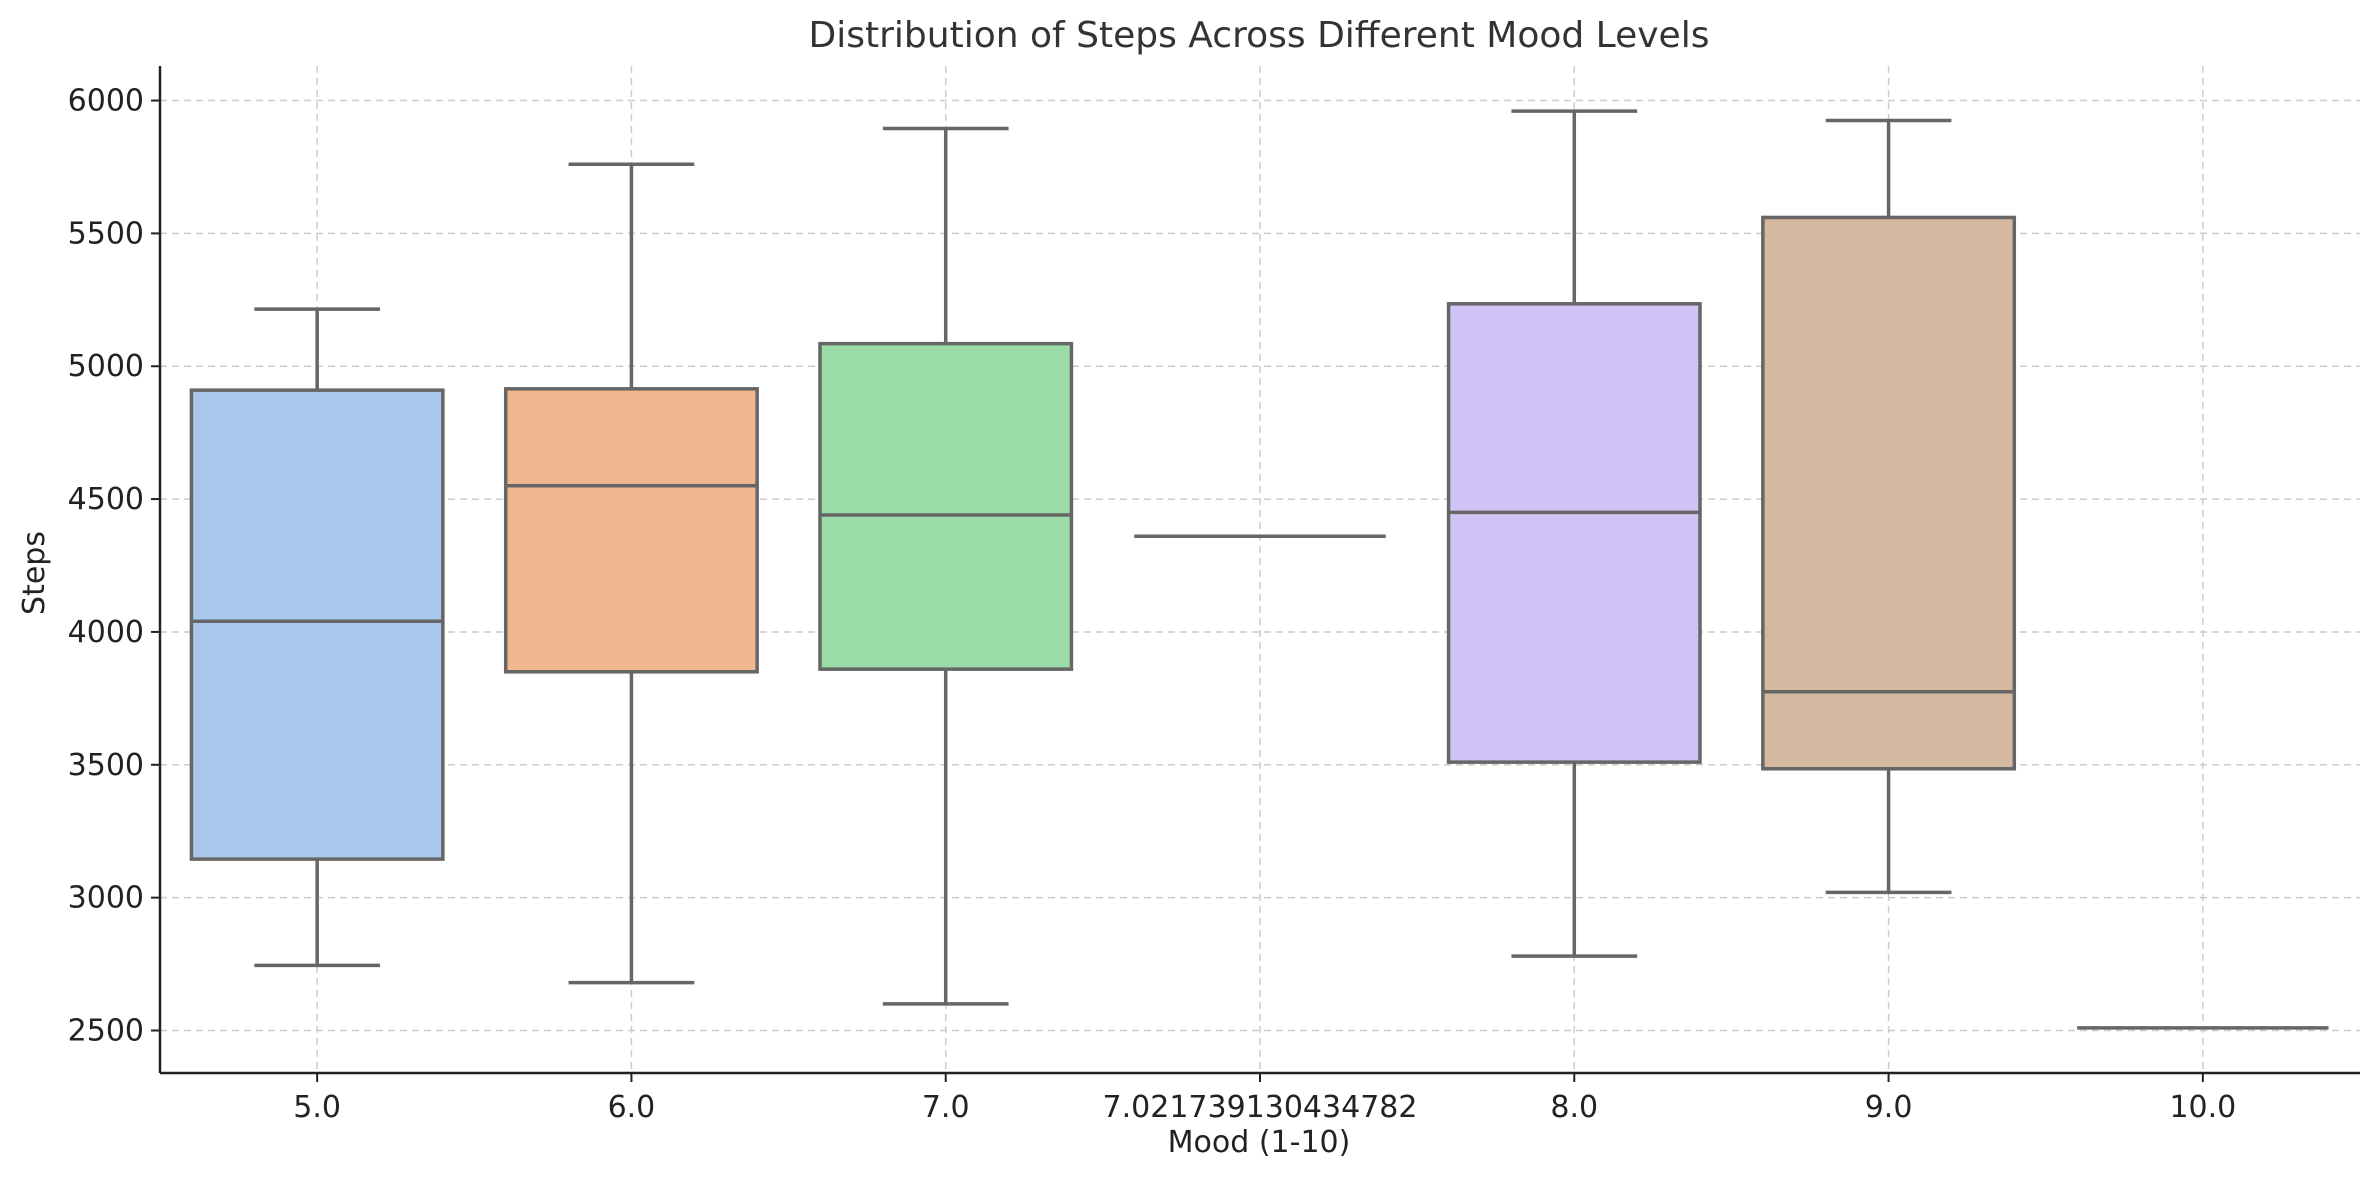 This screenshot has width=2379, height=1180. Describe the element at coordinates (632, 1107) in the screenshot. I see `x-tick-label: 6.0` at that location.